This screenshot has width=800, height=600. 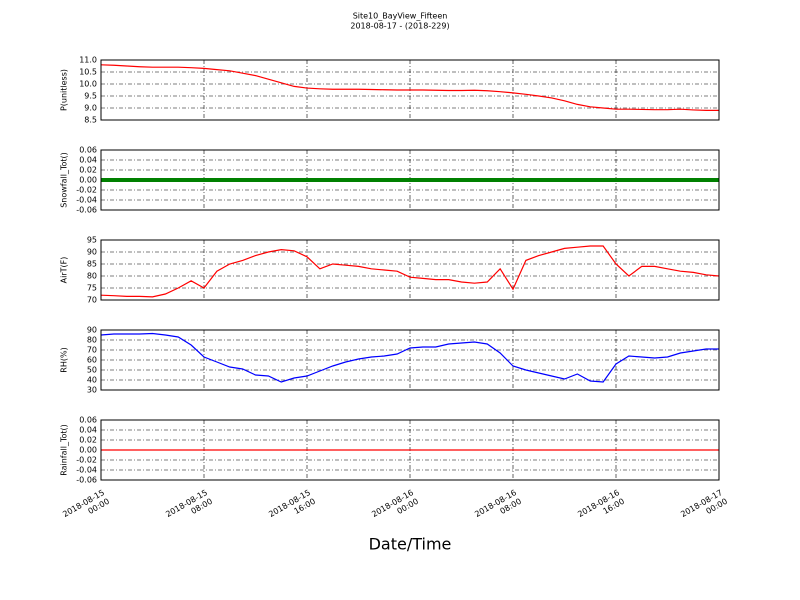 I want to click on y-axis-label: P(unitless), so click(x=64, y=90).